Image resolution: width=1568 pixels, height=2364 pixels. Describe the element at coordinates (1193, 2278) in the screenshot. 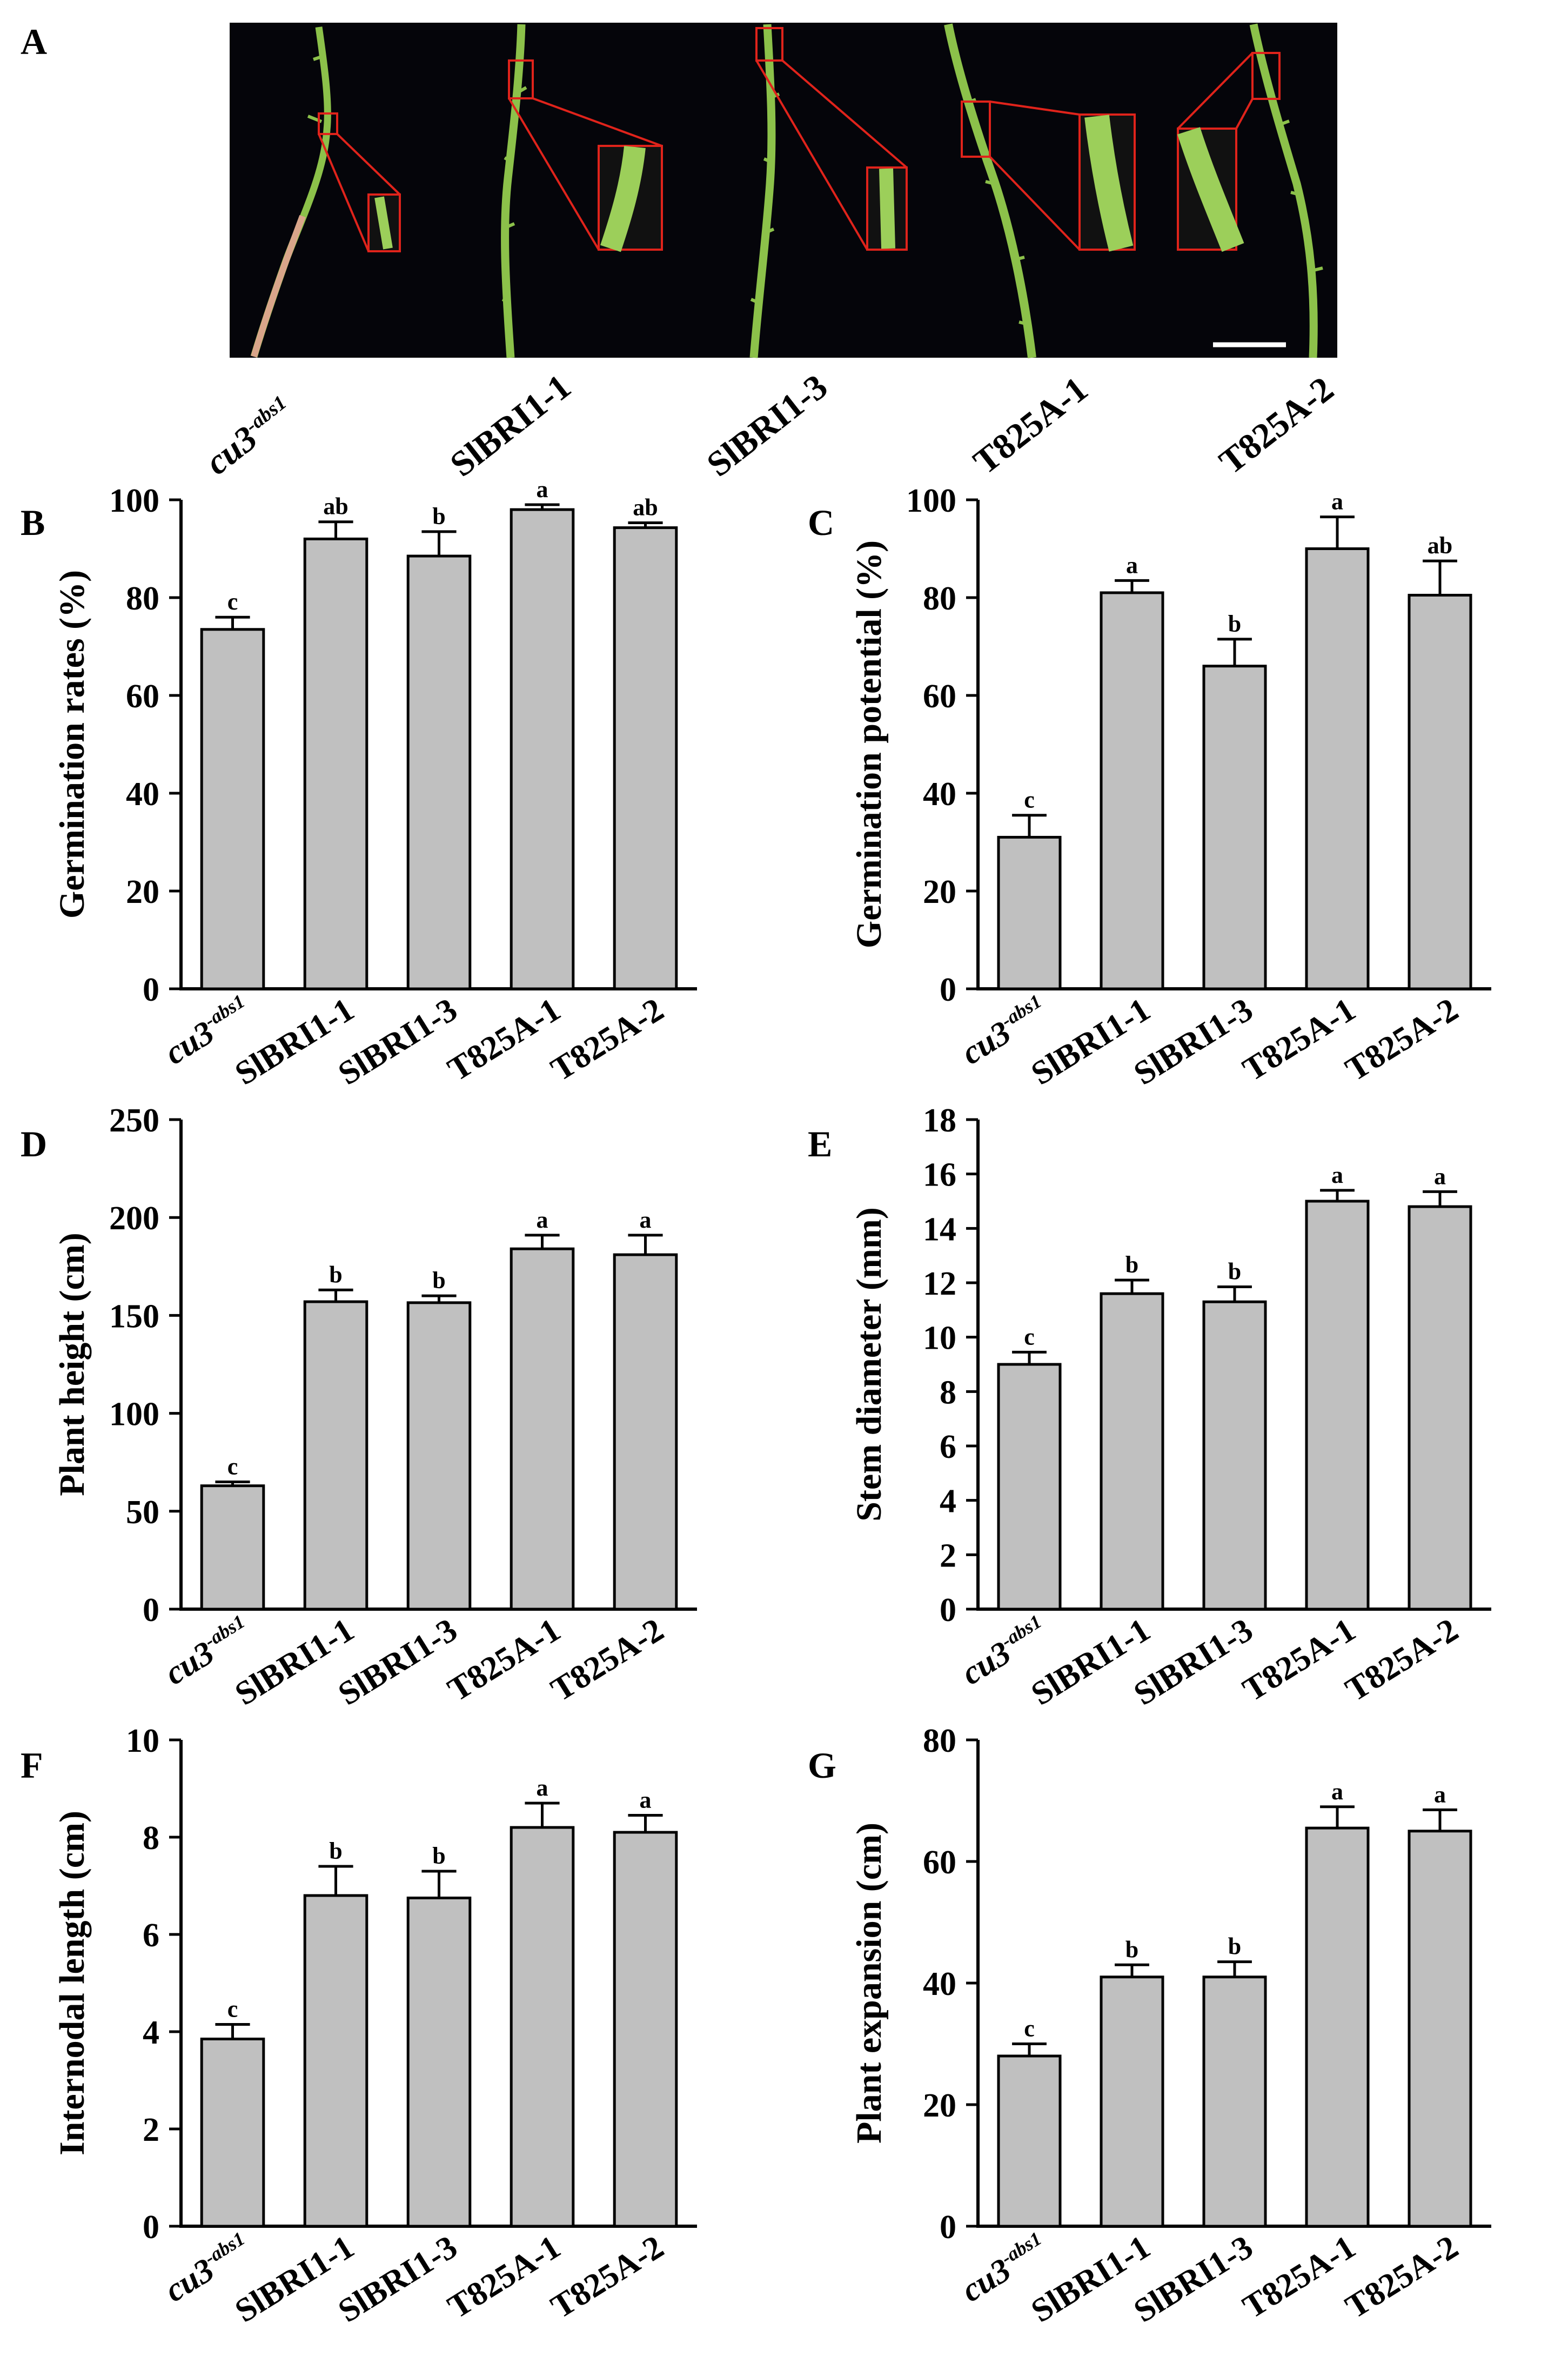

I see `x-tick-label-main-g-2: SlBRI1-3` at that location.